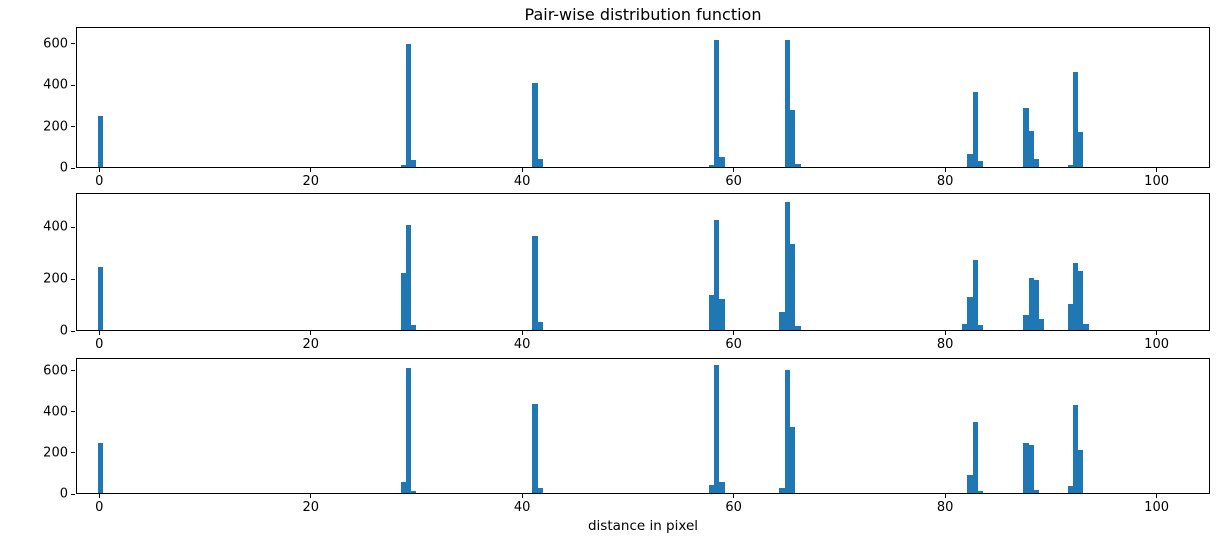 Image resolution: width=1218 pixels, height=547 pixels. I want to click on y-tick-label: 0, so click(63, 168).